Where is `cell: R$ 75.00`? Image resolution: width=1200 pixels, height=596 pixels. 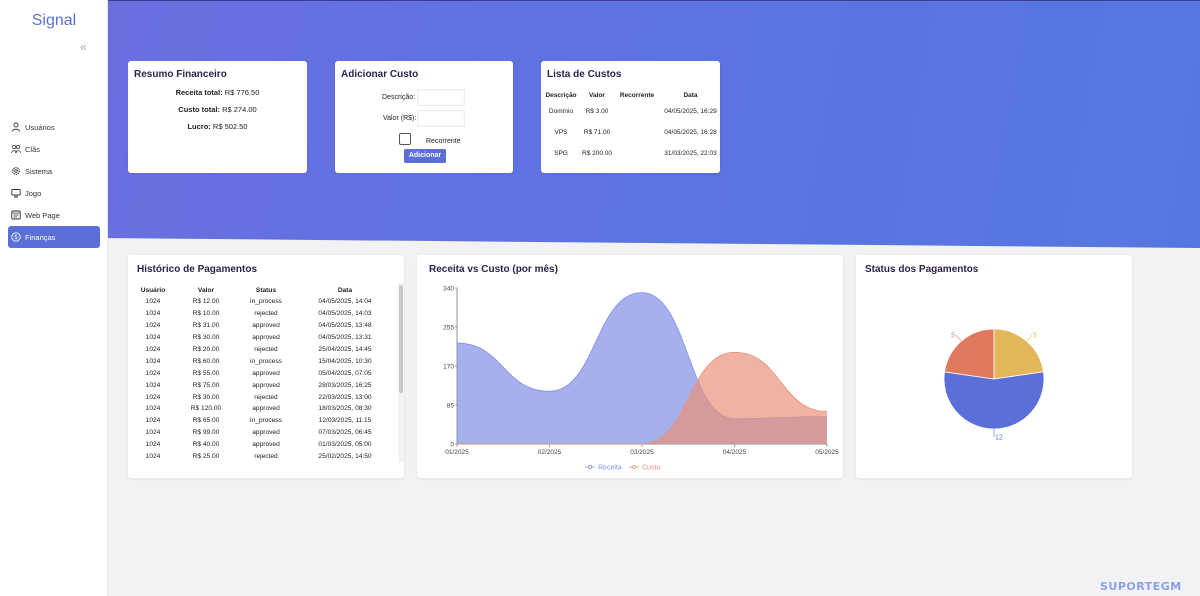 cell: R$ 75.00 is located at coordinates (206, 385).